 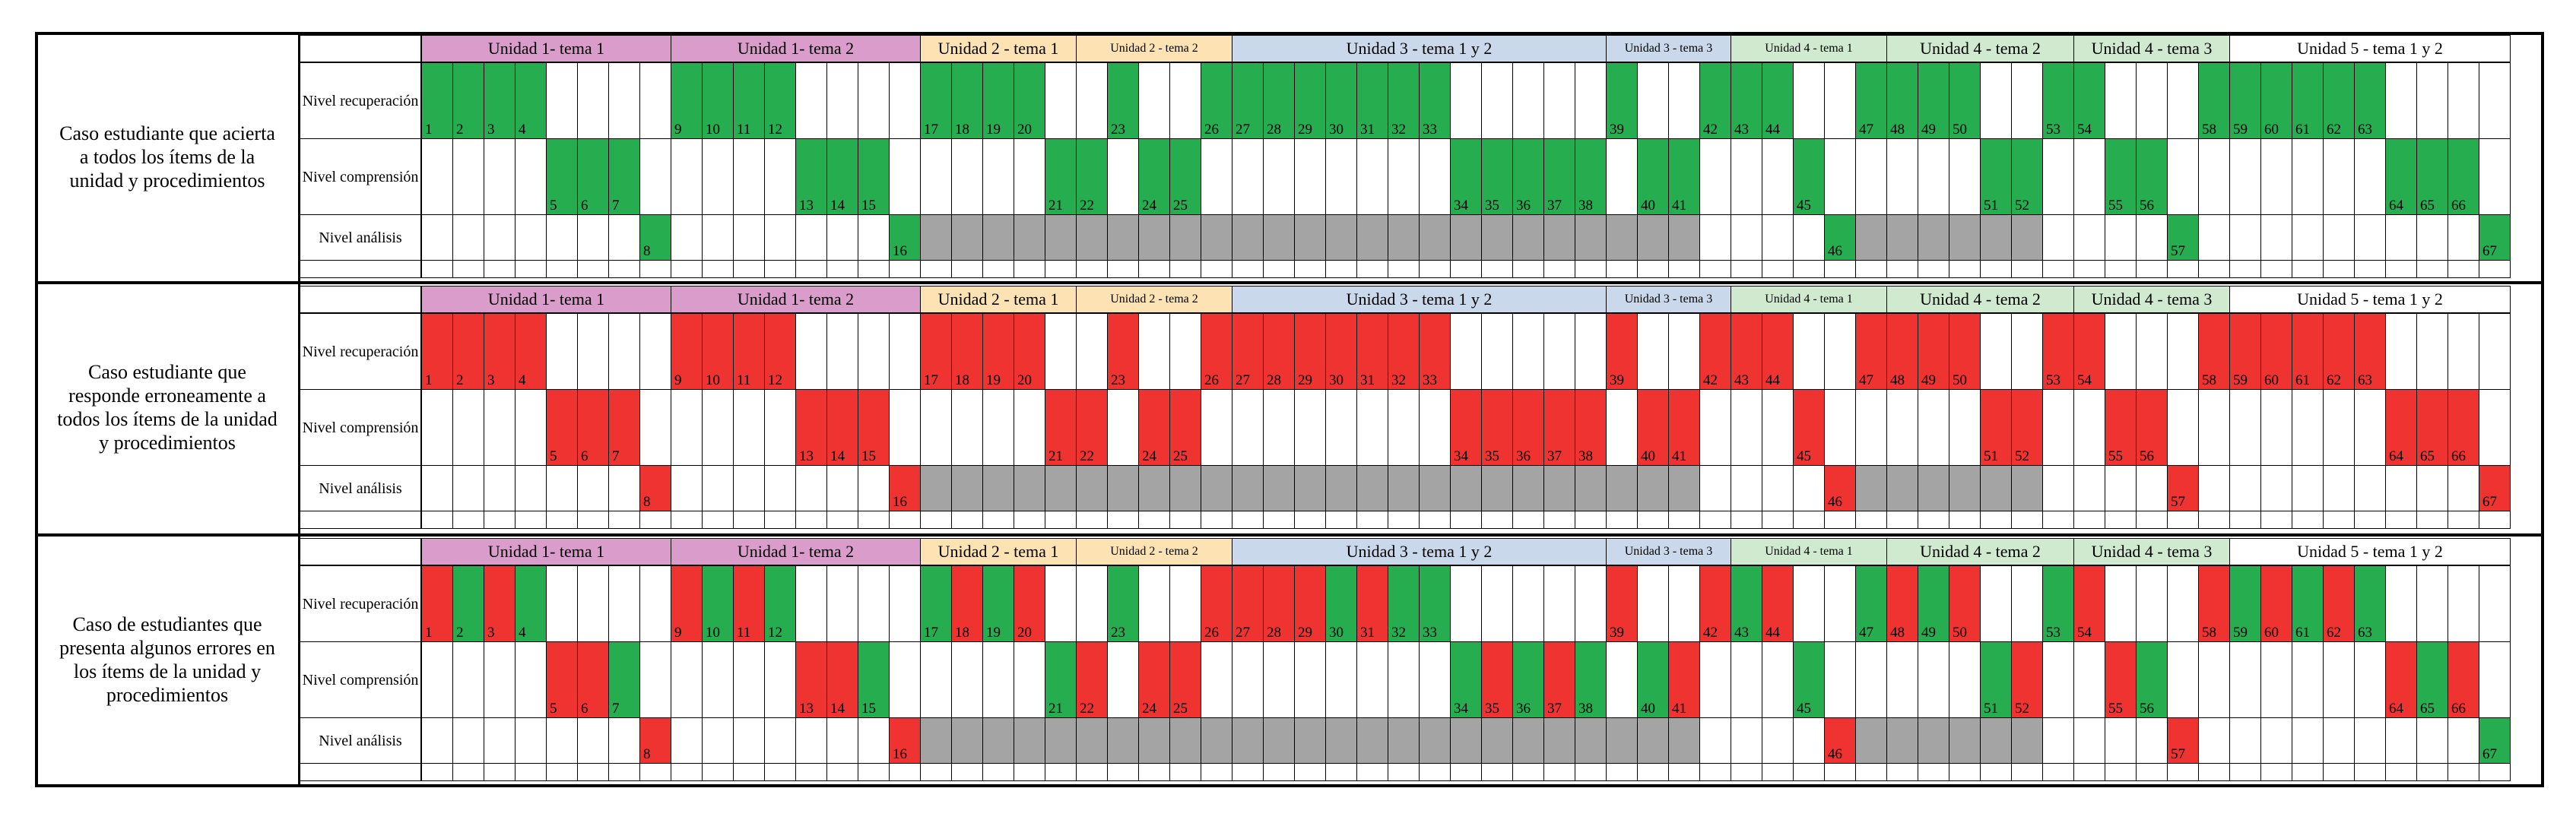 What do you see at coordinates (2427, 206) in the screenshot?
I see `item-number: 65` at bounding box center [2427, 206].